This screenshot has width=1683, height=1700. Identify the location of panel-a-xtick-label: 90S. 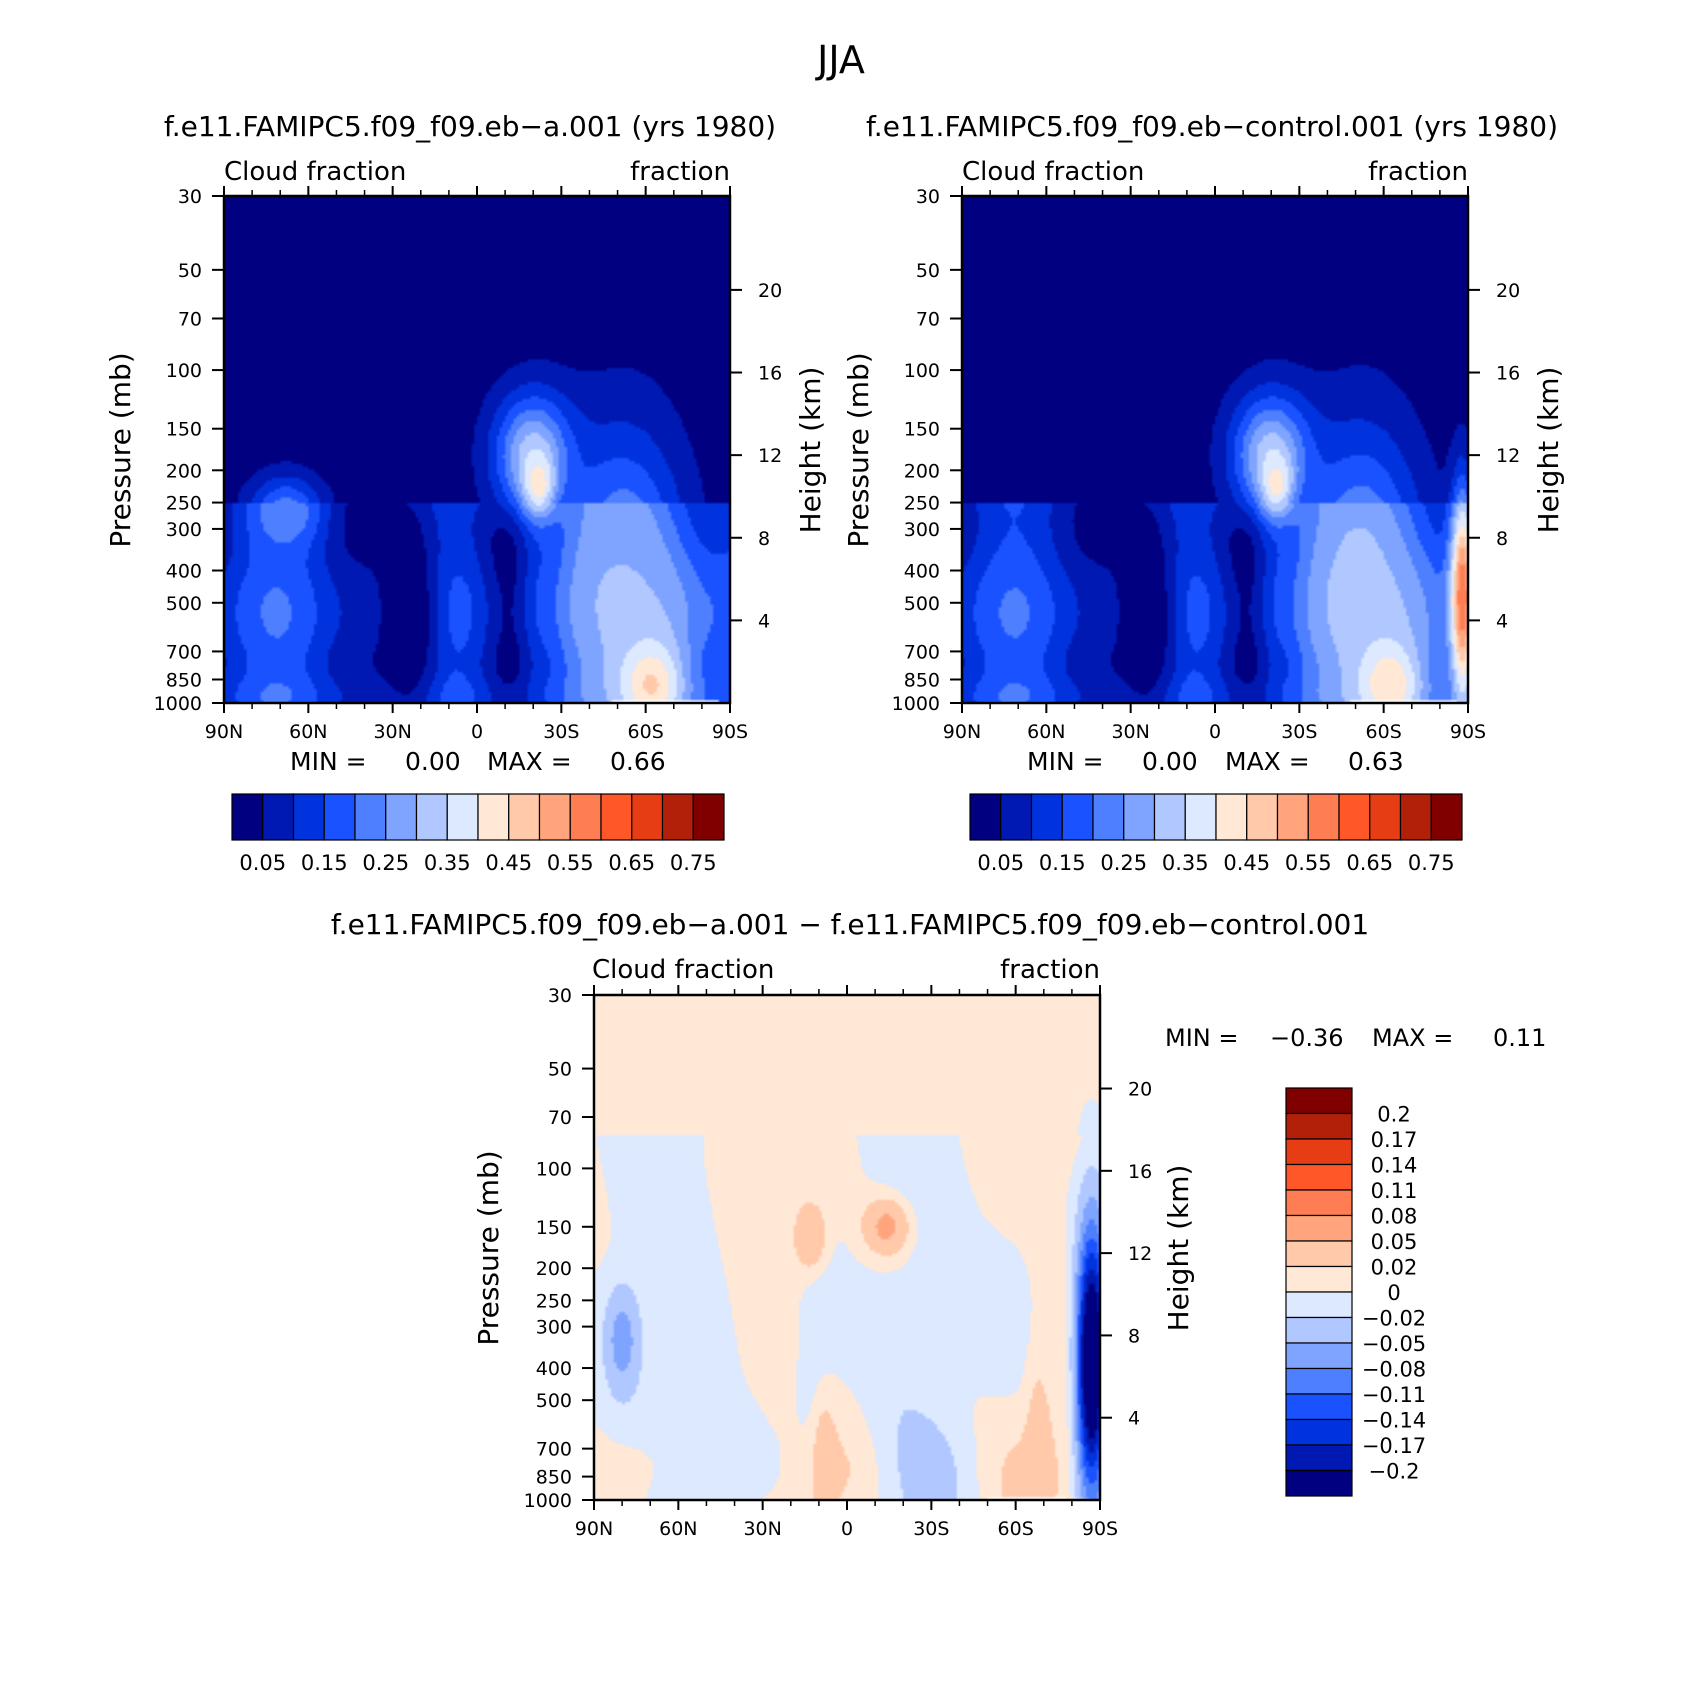
(730, 732).